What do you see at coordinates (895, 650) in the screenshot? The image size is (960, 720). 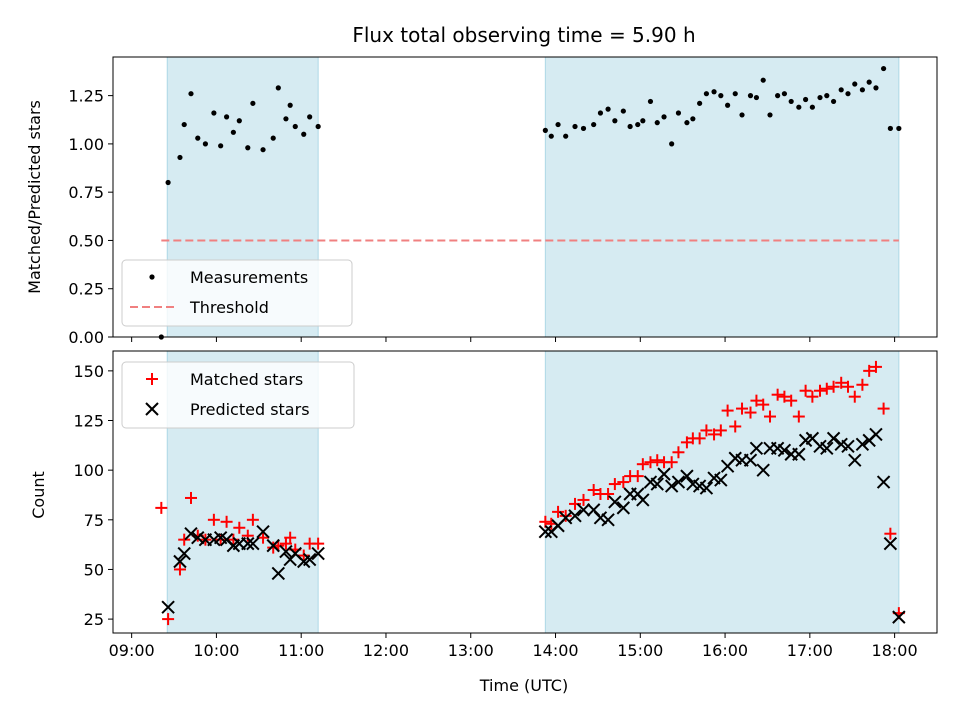 I see `count-x-tick-label: 18:00` at bounding box center [895, 650].